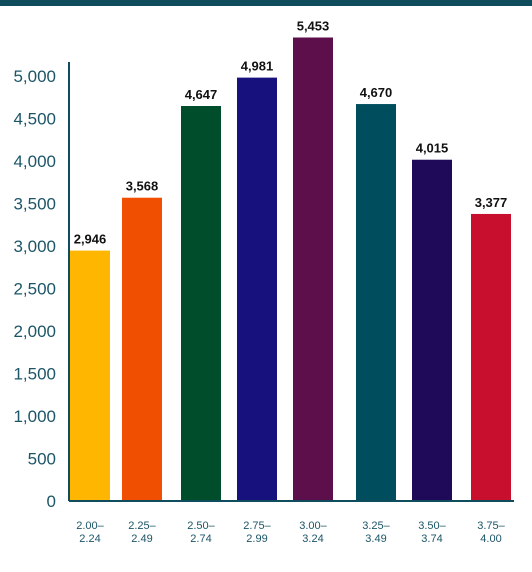  I want to click on bar-value-label: 4,015, so click(432, 148).